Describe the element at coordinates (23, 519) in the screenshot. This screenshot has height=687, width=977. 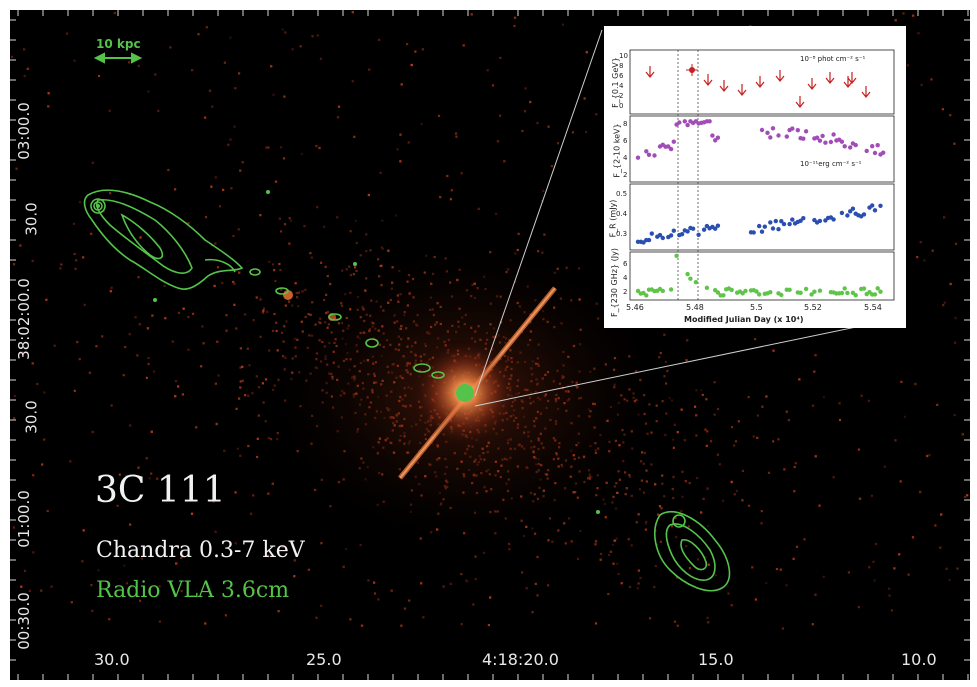
I see `dec-tick-label: 01:00.0` at that location.